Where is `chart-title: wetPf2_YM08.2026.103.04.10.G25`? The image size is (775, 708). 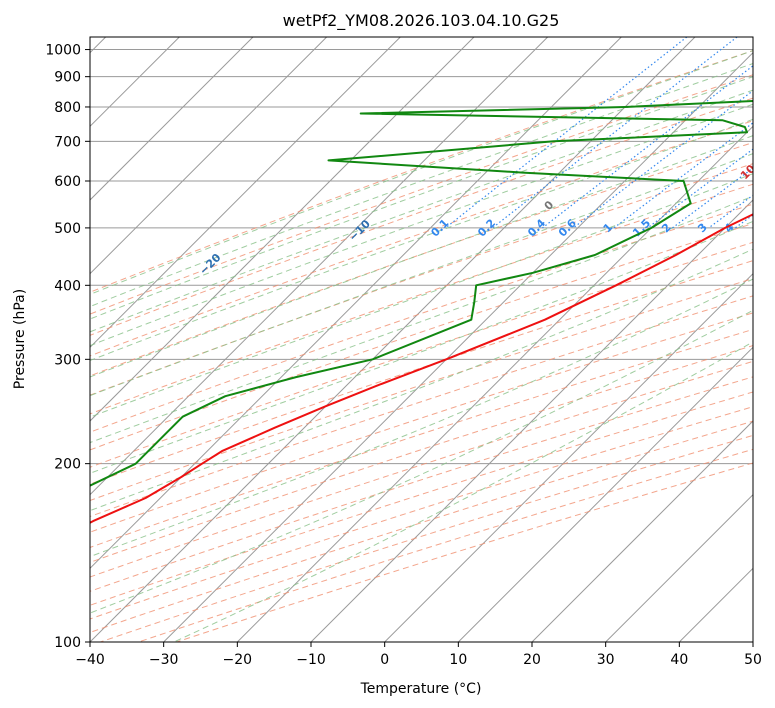
chart-title: wetPf2_YM08.2026.103.04.10.G25 is located at coordinates (421, 21).